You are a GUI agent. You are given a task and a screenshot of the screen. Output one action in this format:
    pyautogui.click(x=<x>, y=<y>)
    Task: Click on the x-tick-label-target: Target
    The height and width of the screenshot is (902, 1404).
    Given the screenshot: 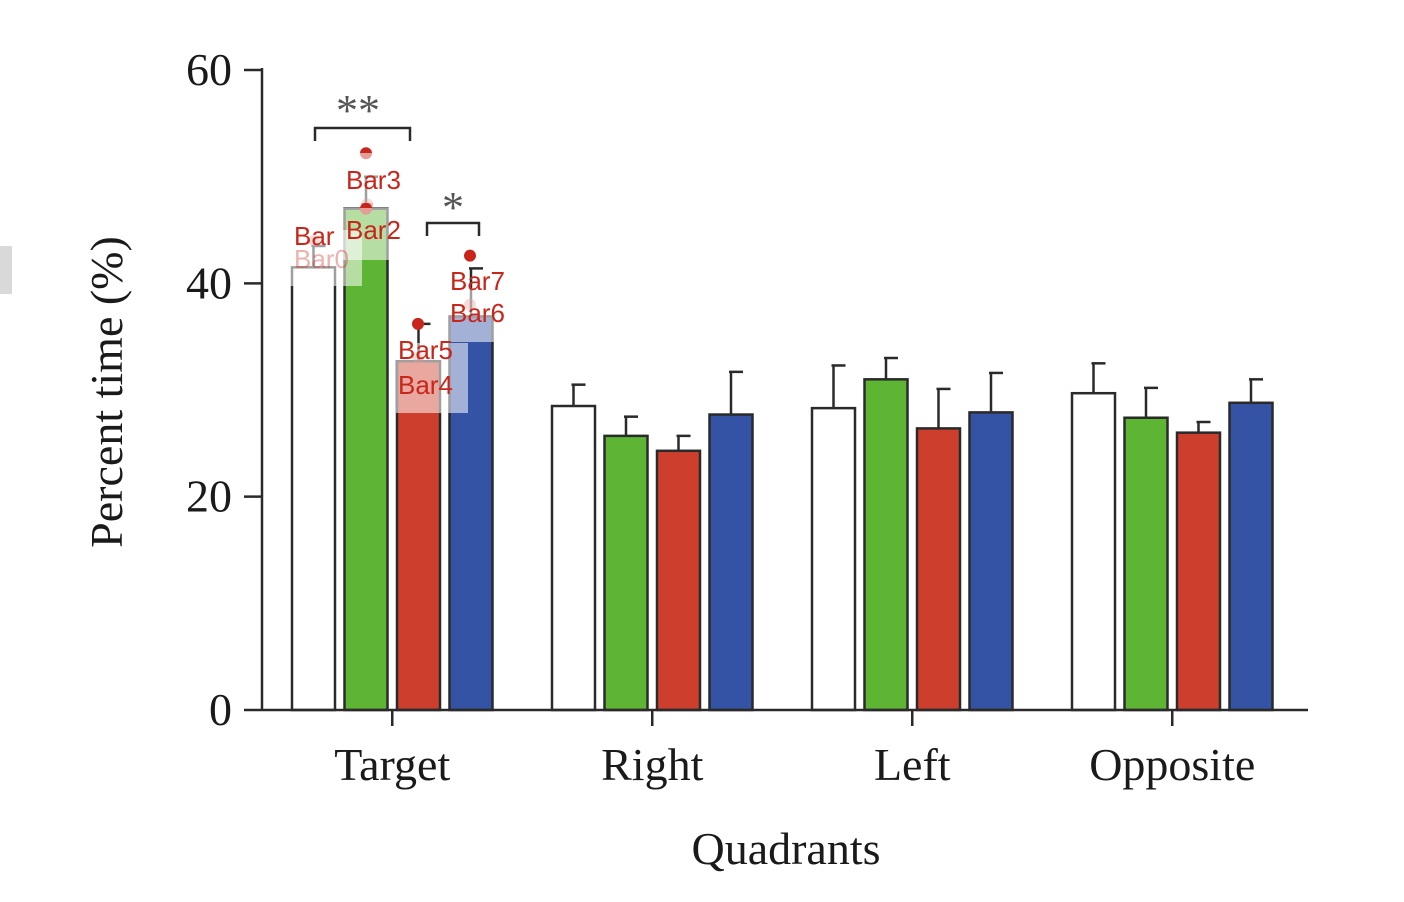 What is the action you would take?
    pyautogui.click(x=392, y=764)
    